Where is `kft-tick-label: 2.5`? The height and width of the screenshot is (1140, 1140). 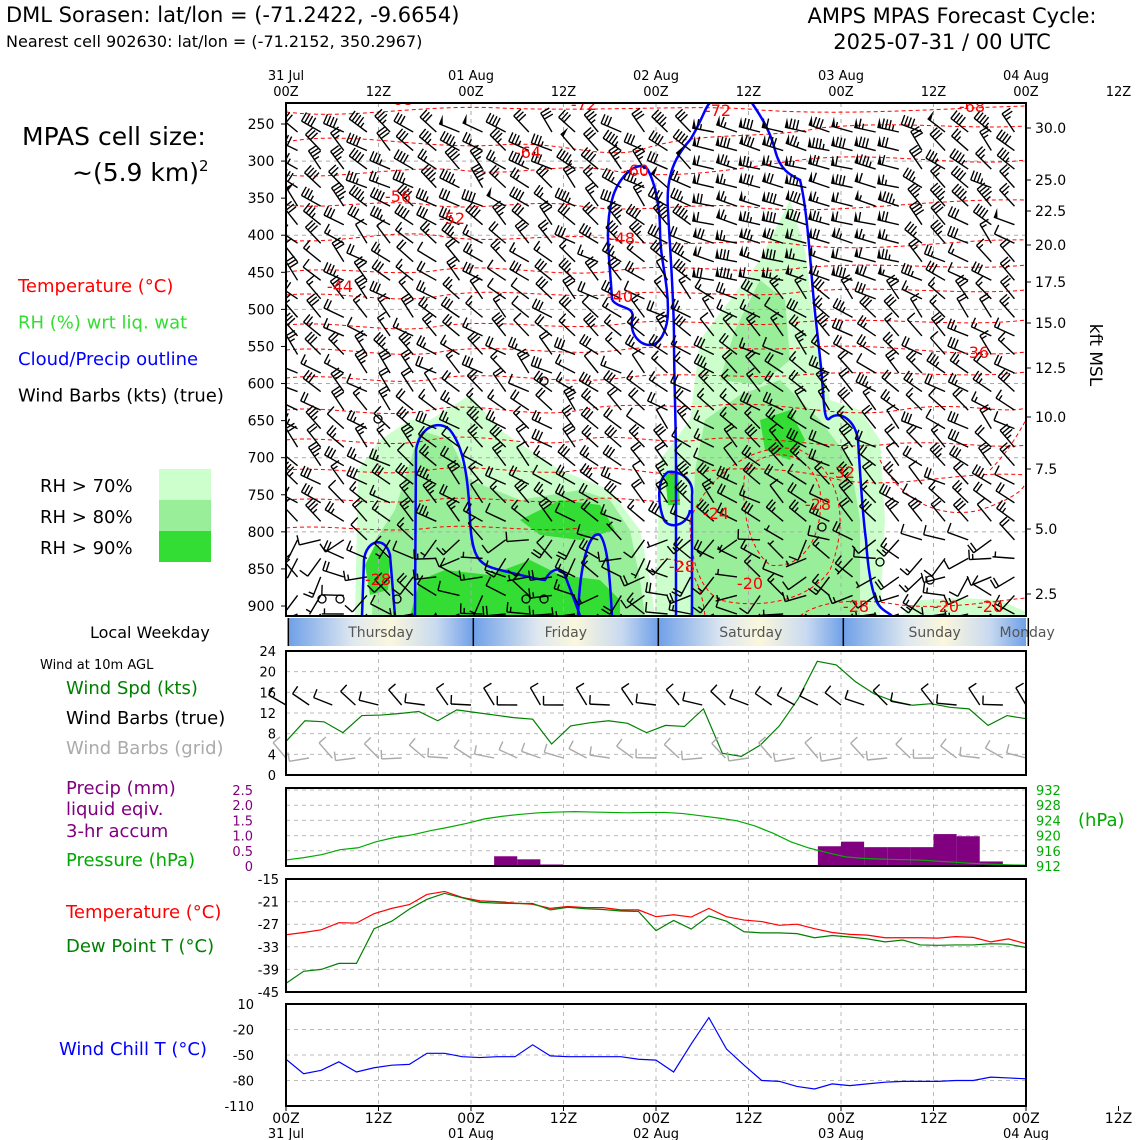
kft-tick-label: 2.5 is located at coordinates (1046, 595).